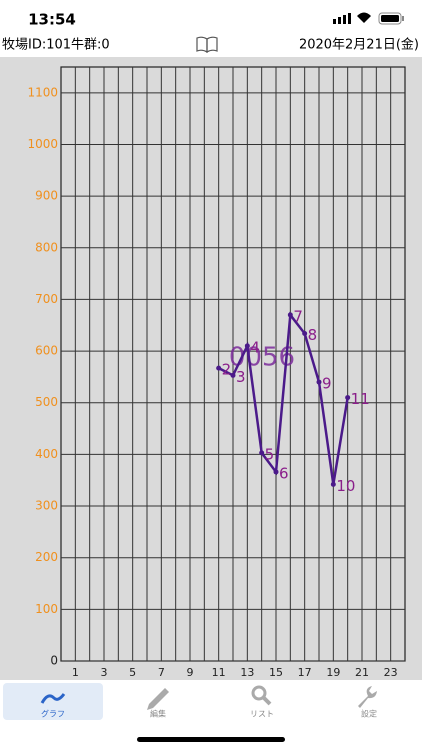 This screenshot has height=754, width=422. I want to click on x-tick-label: 21, so click(362, 672).